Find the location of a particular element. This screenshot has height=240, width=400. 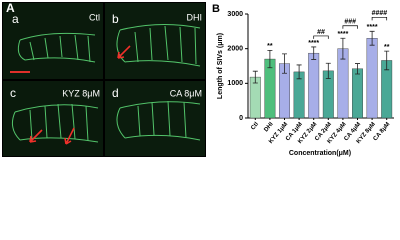

y-tick-label: 0 is located at coordinates (241, 118).